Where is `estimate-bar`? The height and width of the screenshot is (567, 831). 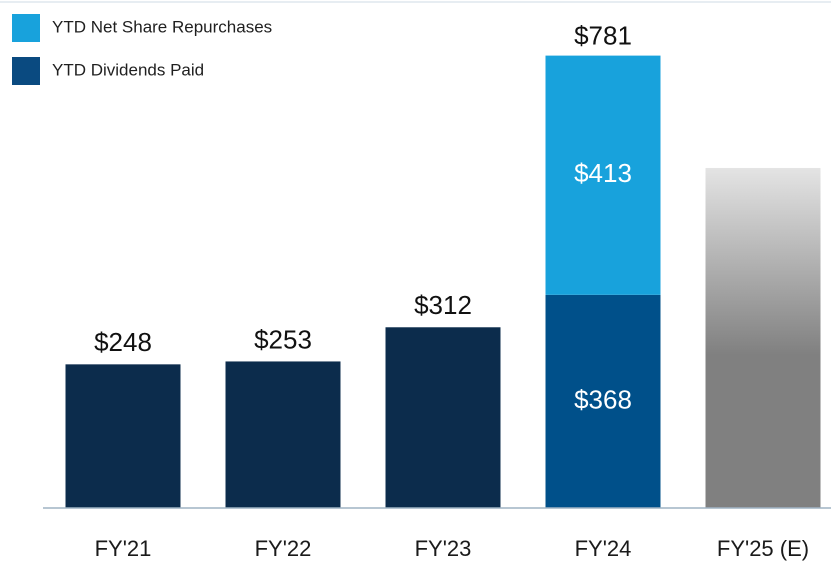
estimate-bar is located at coordinates (763, 337).